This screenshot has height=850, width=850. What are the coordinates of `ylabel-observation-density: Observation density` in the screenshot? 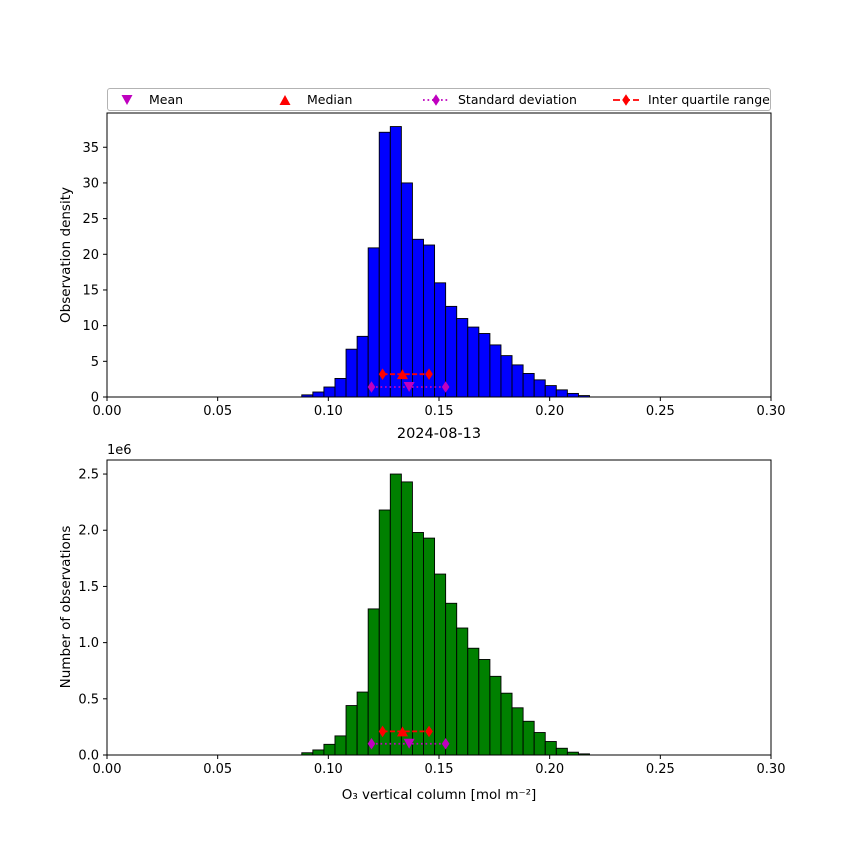 It's located at (66, 255).